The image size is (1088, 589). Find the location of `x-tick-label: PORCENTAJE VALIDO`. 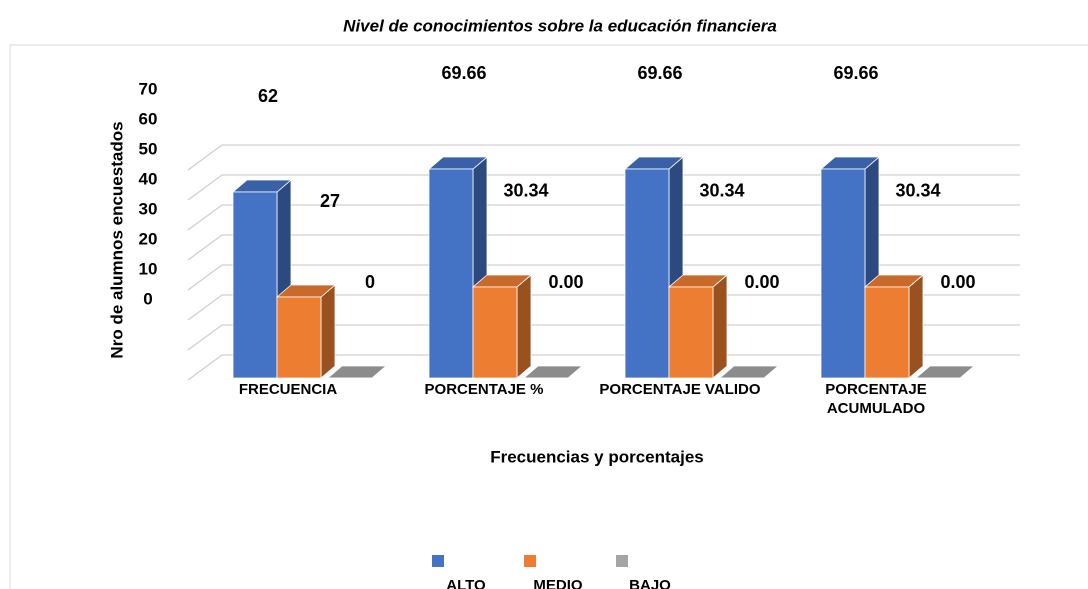

x-tick-label: PORCENTAJE VALIDO is located at coordinates (680, 389).